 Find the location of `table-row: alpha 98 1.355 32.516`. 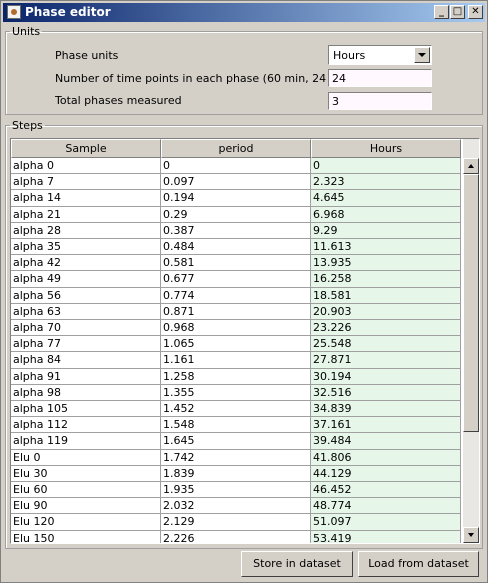

table-row: alpha 98 1.355 32.516 is located at coordinates (236, 392).